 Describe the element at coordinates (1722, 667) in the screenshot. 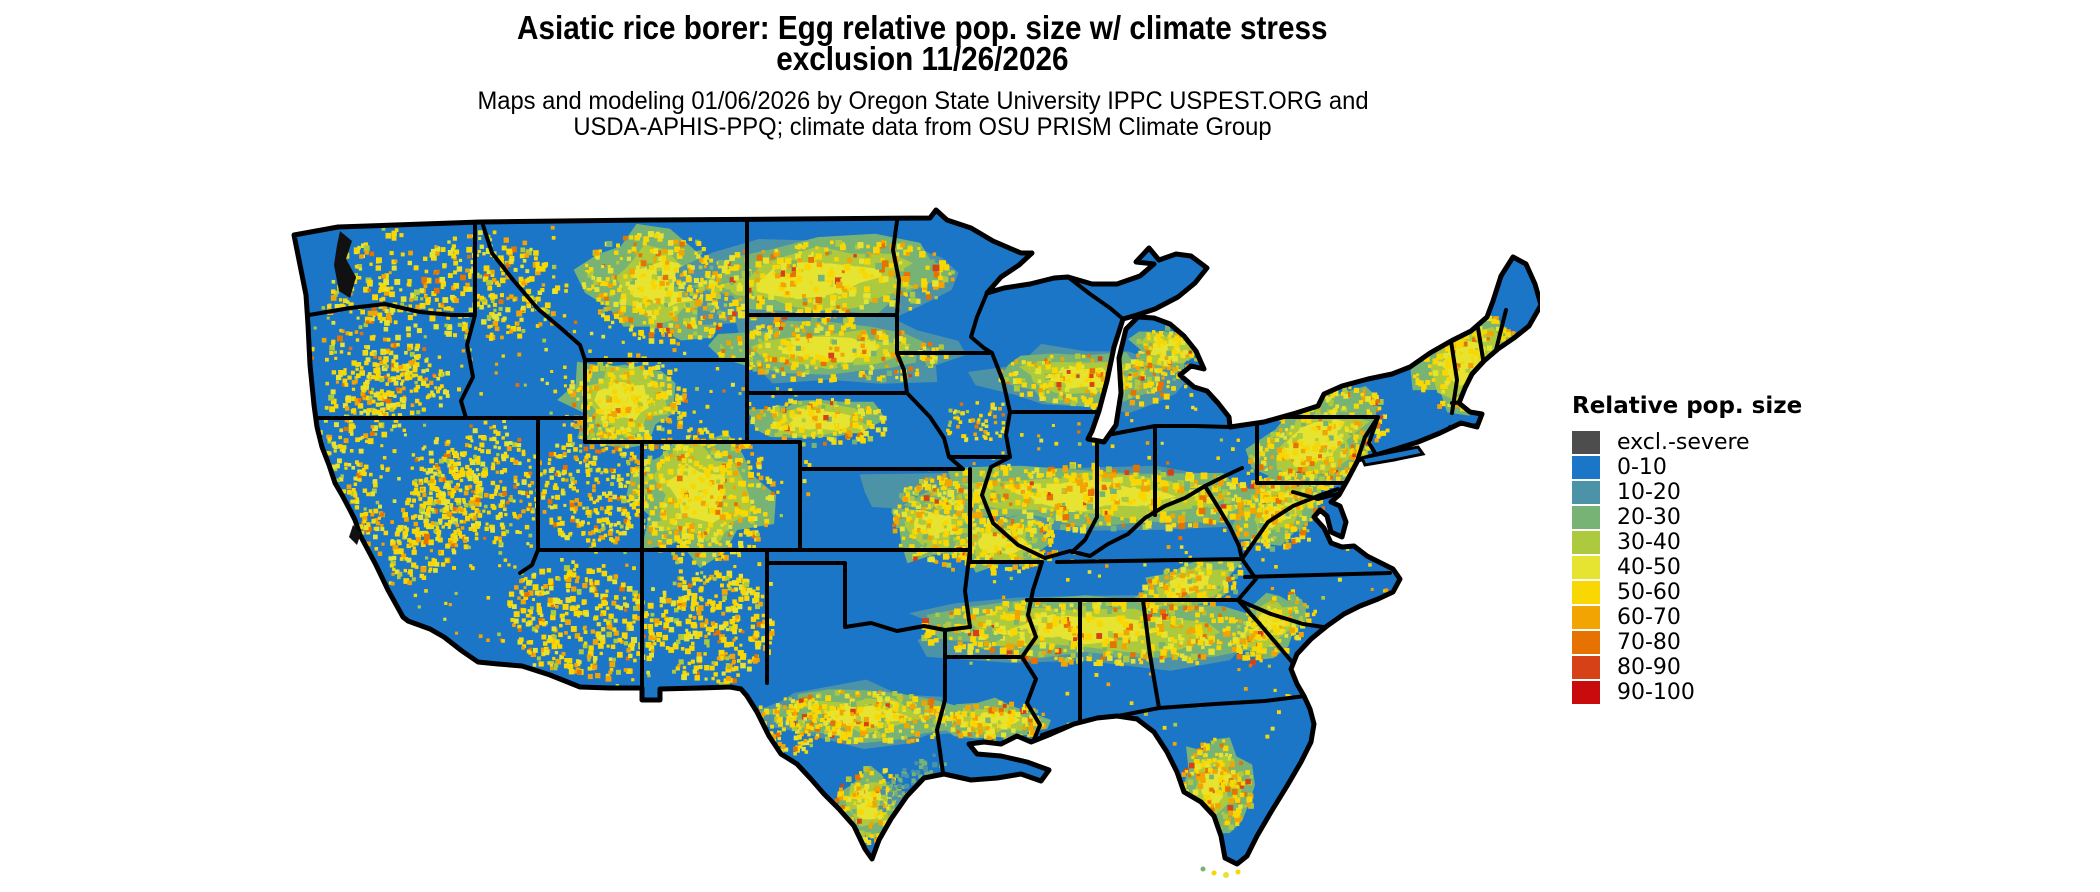

I see `legend-entry: 80-90` at that location.